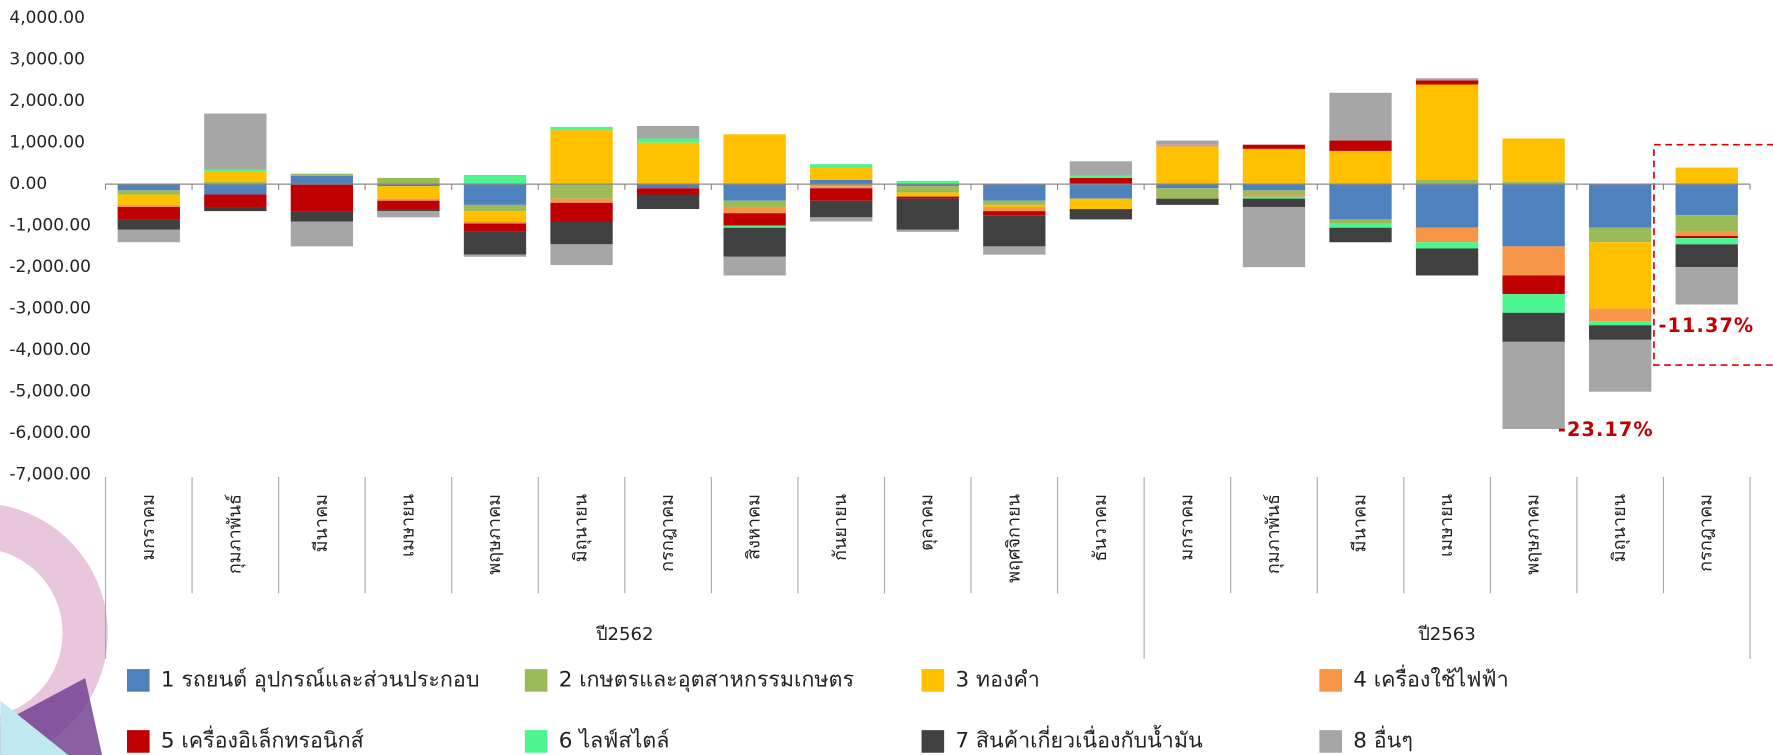 The height and width of the screenshot is (755, 1773). I want to click on legend-label: 4 เครื่องใช้ไฟฟ้า, so click(1430, 678).